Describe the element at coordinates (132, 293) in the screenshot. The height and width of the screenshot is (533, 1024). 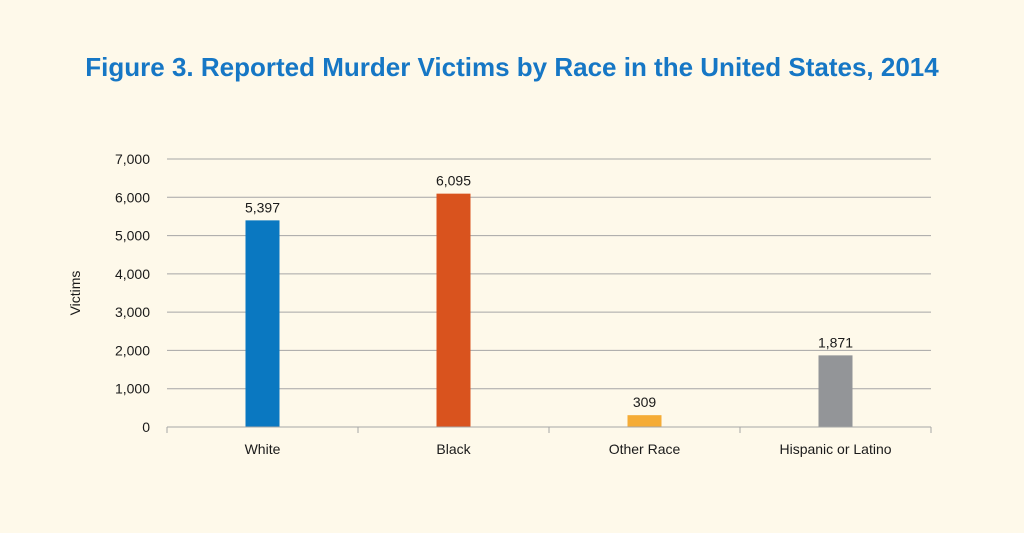
I see `y-axis-ticks: 0 1,000 2,000 3,000 4,000 5,000 6,000 7,000` at that location.